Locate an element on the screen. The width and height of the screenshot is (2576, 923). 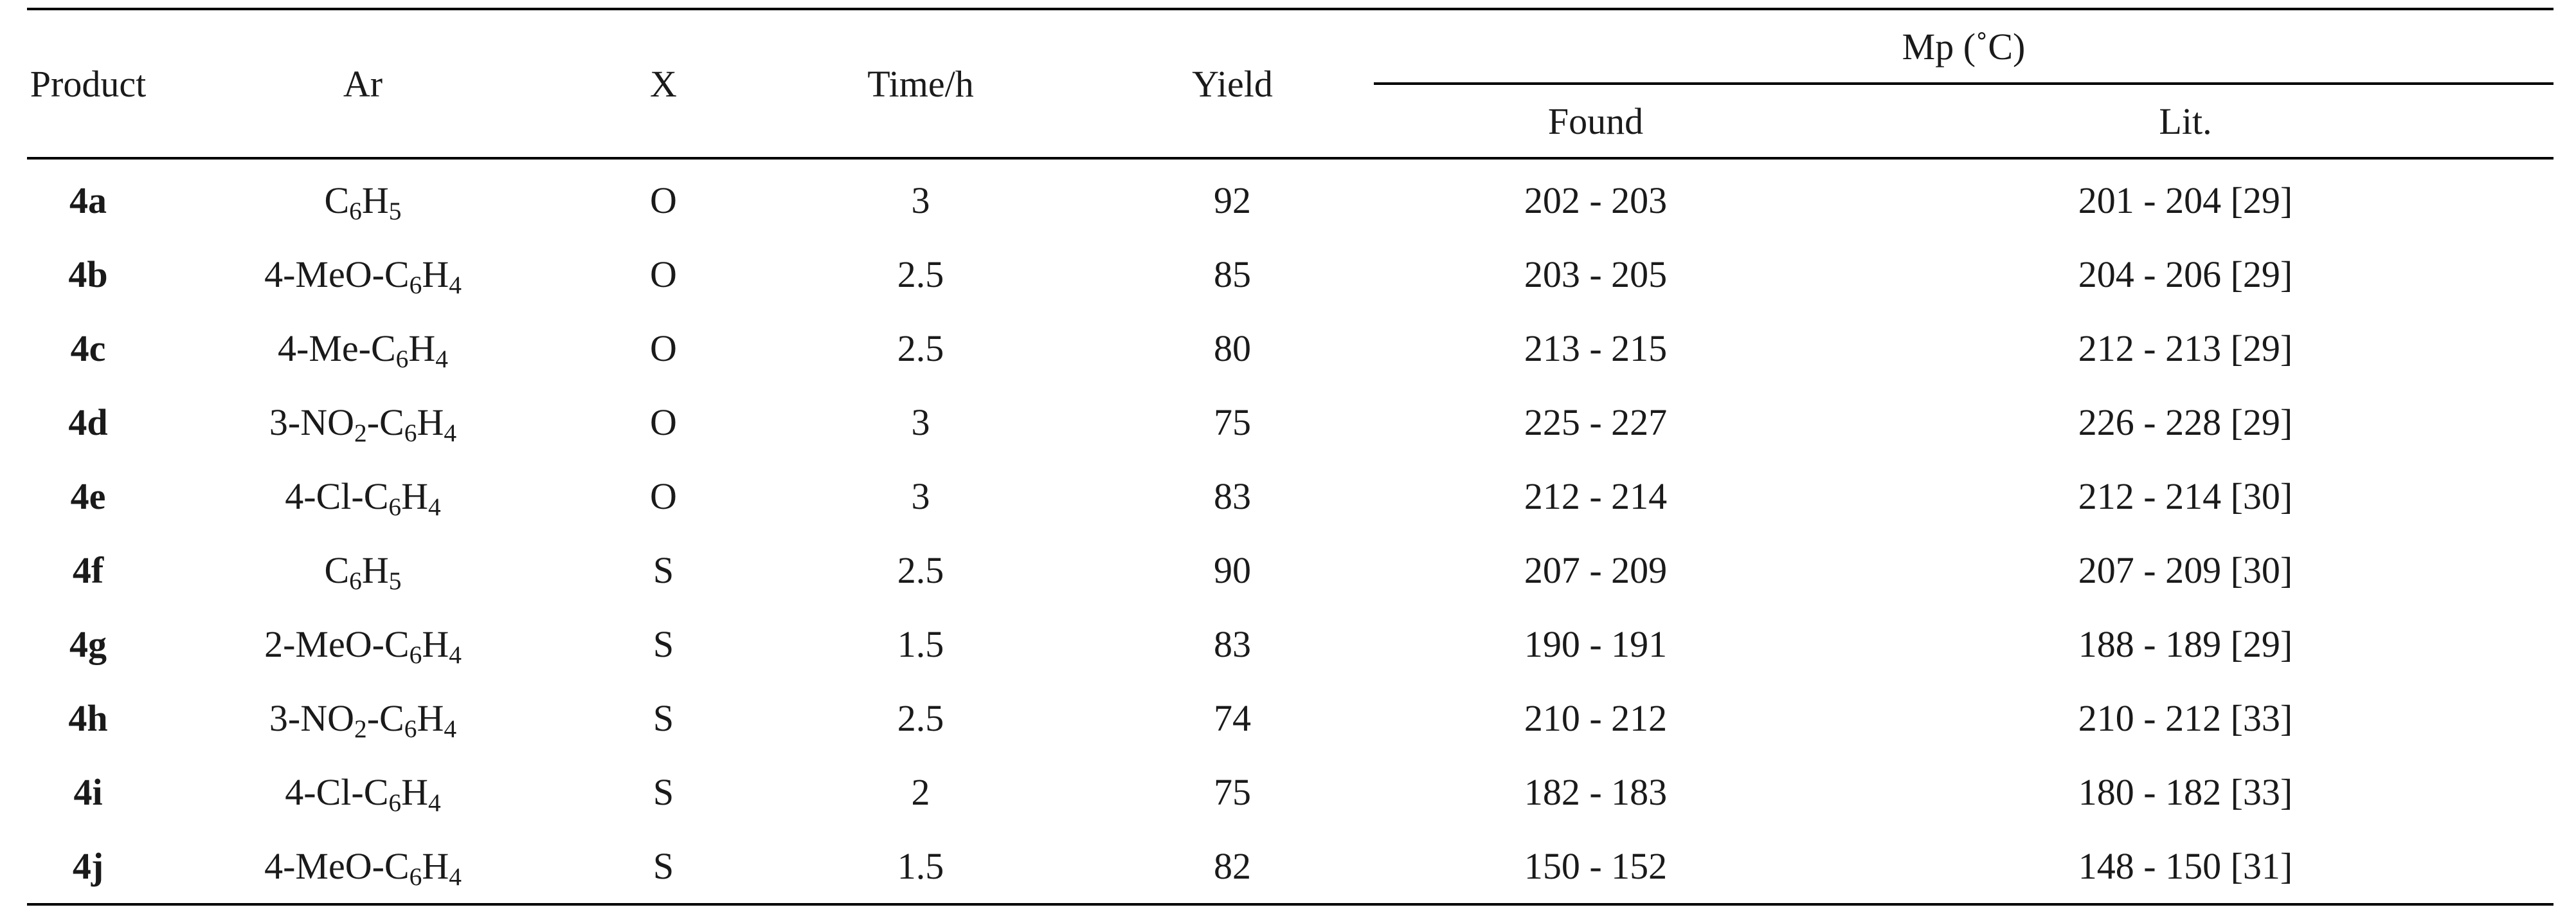
table-row: 4a C6H5 O 3 92 202 - 203 201 - 204 [29] is located at coordinates (1290, 197).